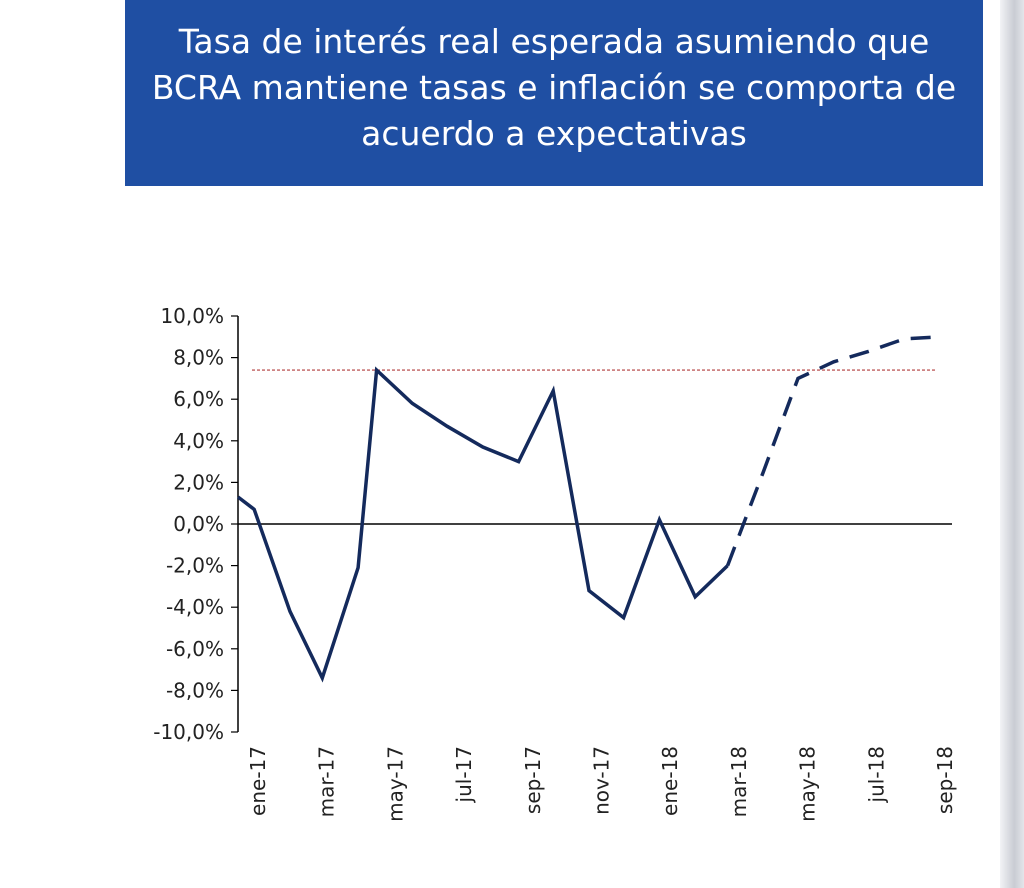  What do you see at coordinates (195, 607) in the screenshot?
I see `y-tick-label: -4,0%` at bounding box center [195, 607].